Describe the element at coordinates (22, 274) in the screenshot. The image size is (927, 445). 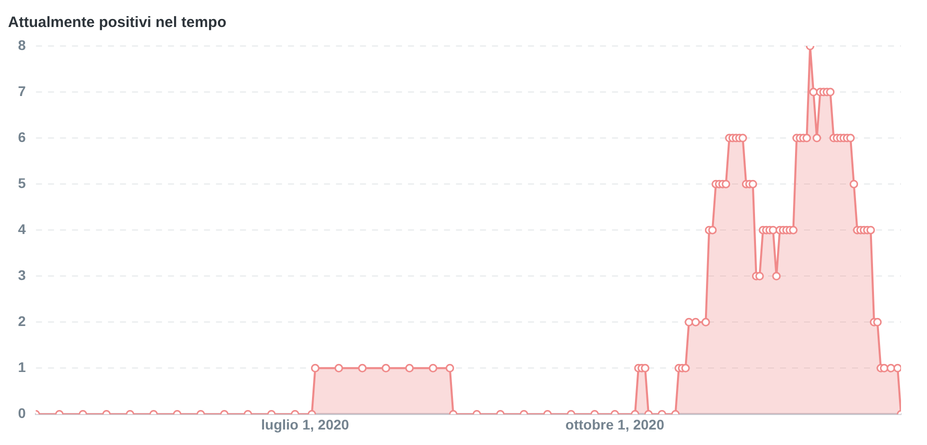
I see `y-tick-label: 3` at that location.